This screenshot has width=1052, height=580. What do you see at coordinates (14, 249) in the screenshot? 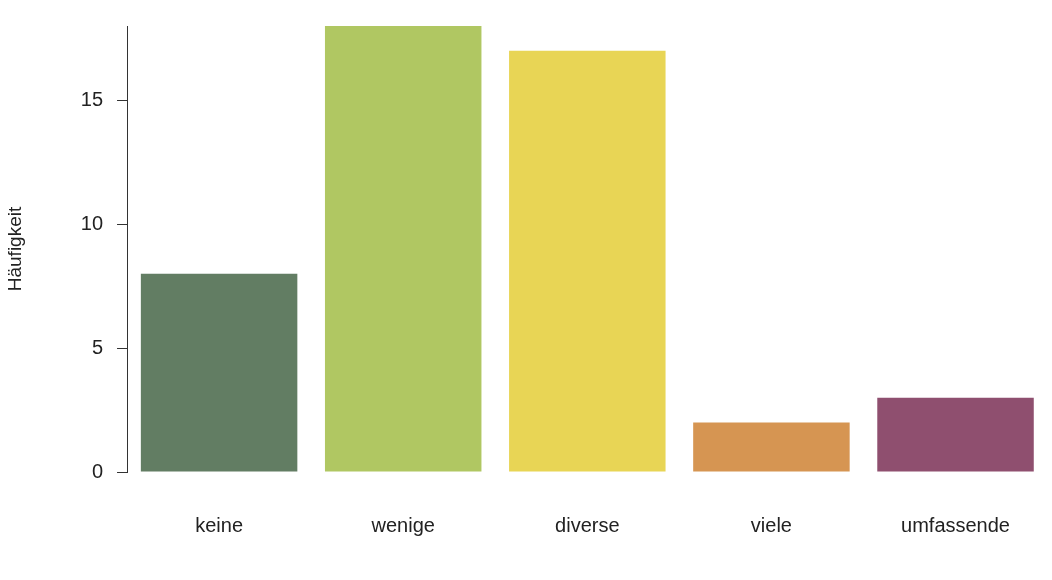
I see `y-axis-title: Häufigkeit` at bounding box center [14, 249].